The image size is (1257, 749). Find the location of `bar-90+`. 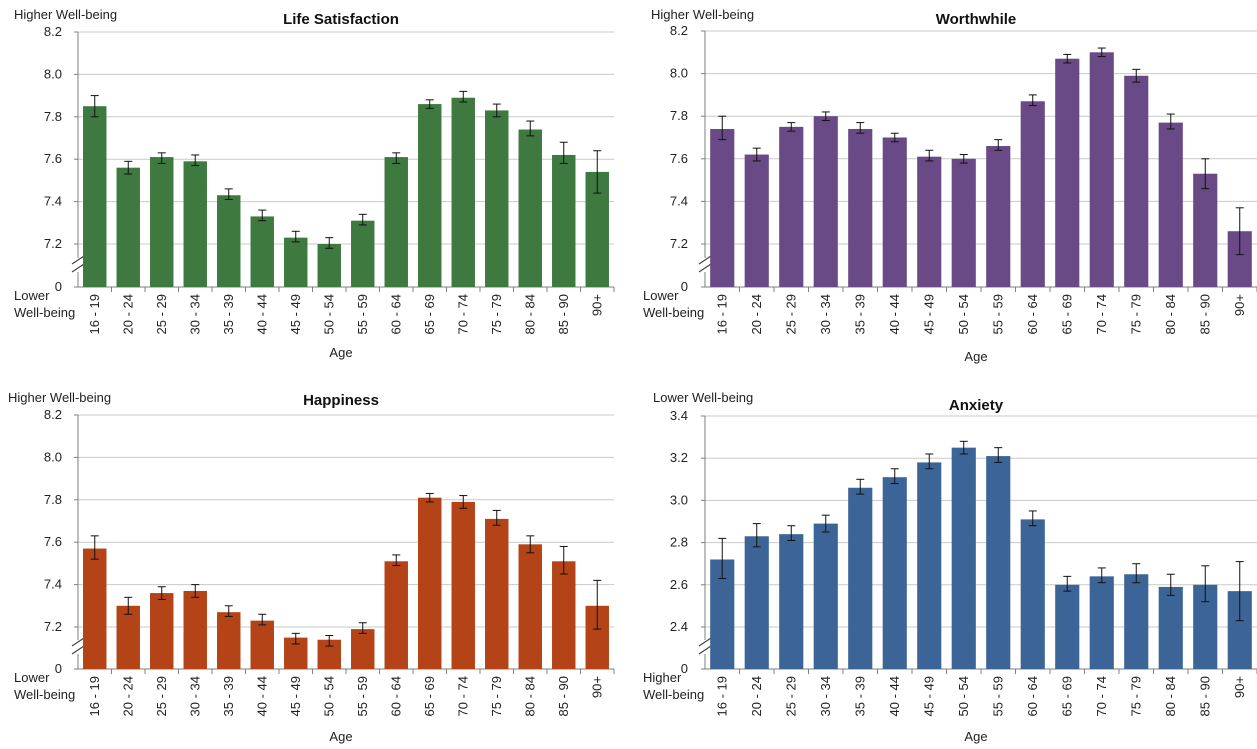

bar-90+ is located at coordinates (597, 229).